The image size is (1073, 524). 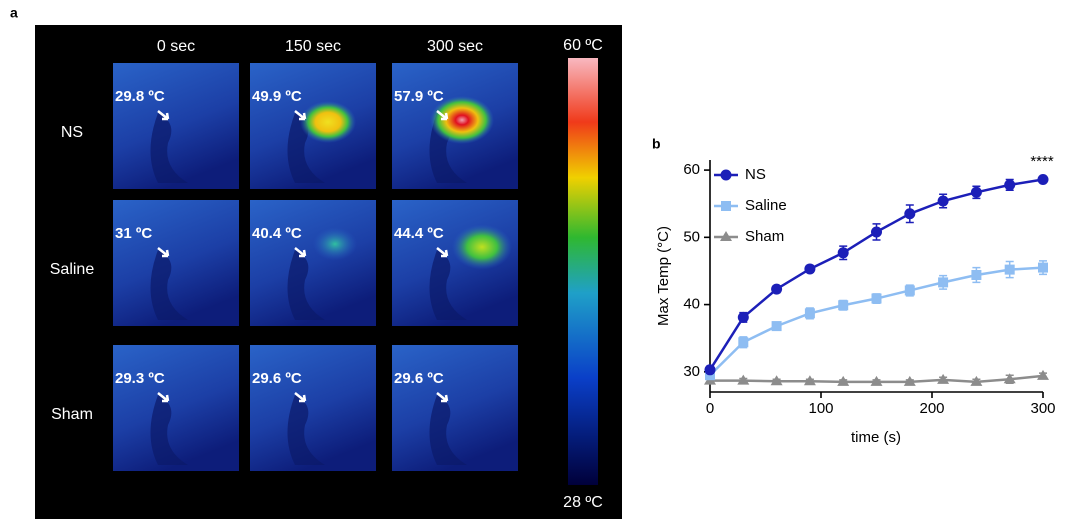 What do you see at coordinates (133, 233) in the screenshot?
I see `temperature-label: 31 ºC` at bounding box center [133, 233].